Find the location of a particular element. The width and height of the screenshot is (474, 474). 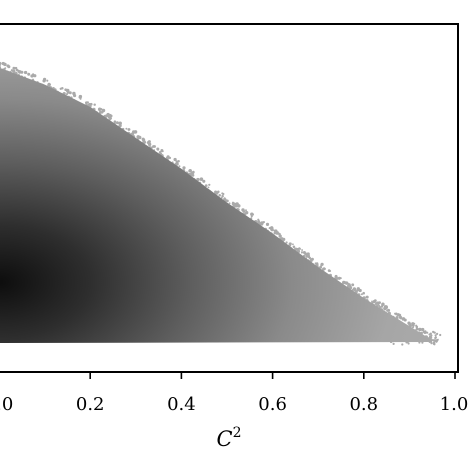

x-axis-label: C2 is located at coordinates (229, 438).